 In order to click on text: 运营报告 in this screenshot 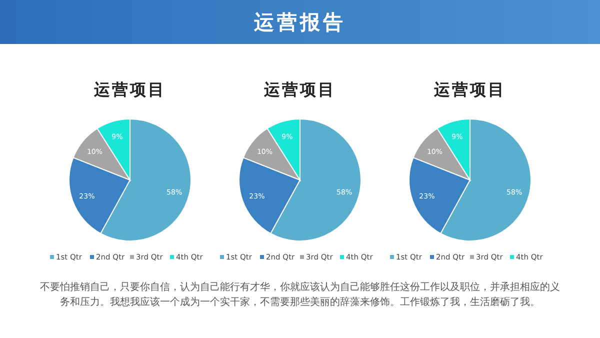, I will do `click(300, 22)`.